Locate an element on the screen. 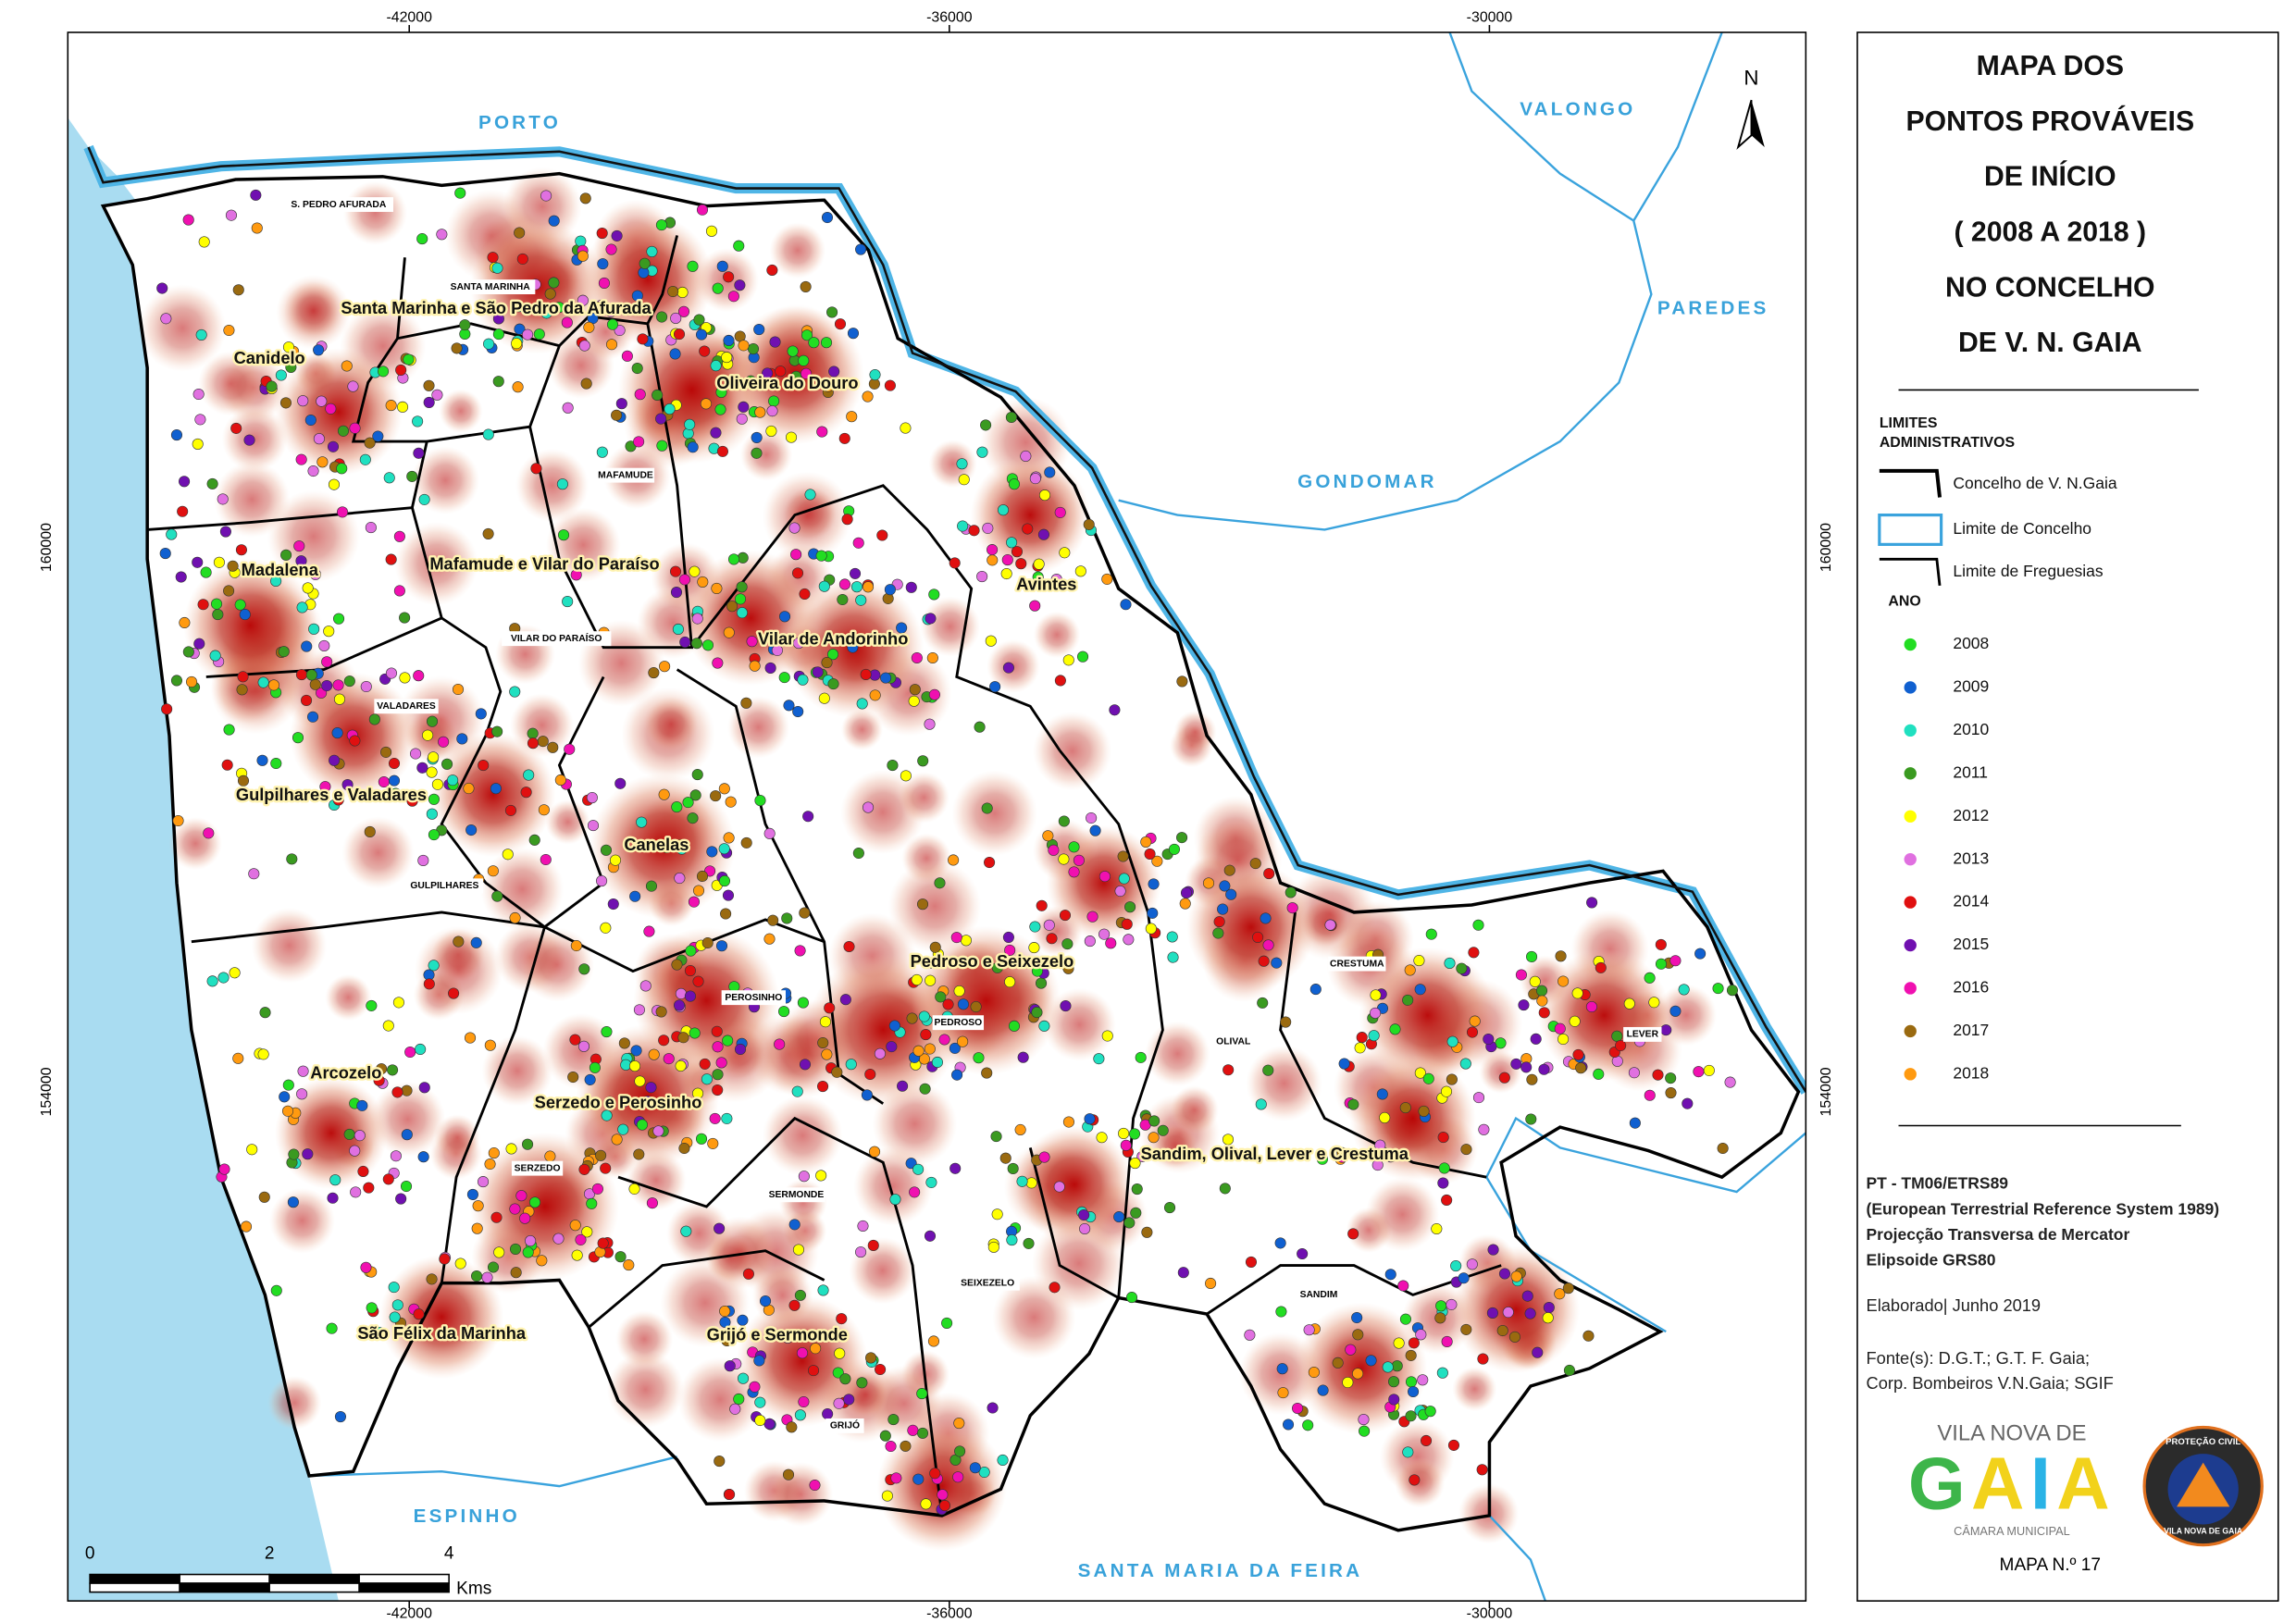  limit-symbol is located at coordinates (1910, 529).